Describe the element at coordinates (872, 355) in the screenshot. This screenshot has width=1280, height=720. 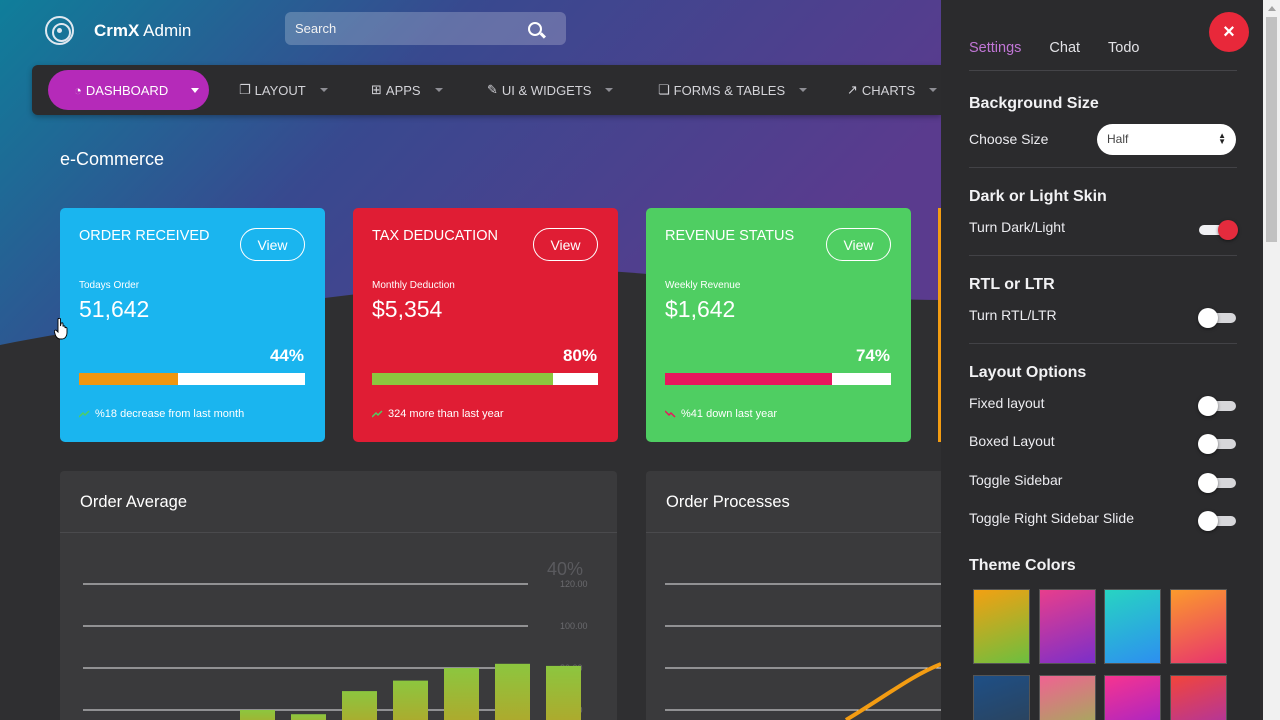
I see `card-percent: 74%` at that location.